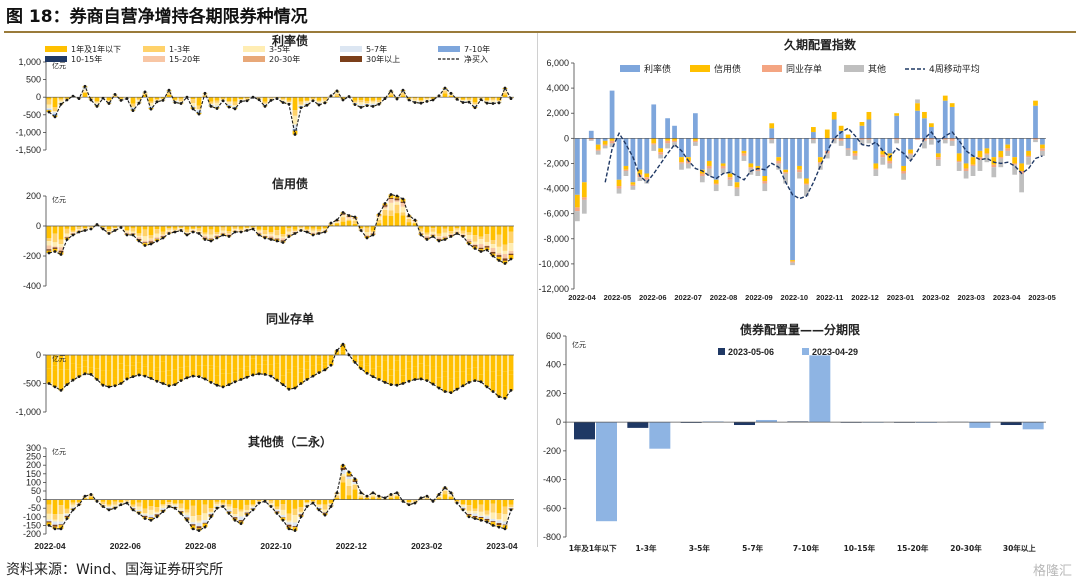 This screenshot has height=583, width=1080. I want to click on legend-label: 2023-04-29, so click(835, 352).